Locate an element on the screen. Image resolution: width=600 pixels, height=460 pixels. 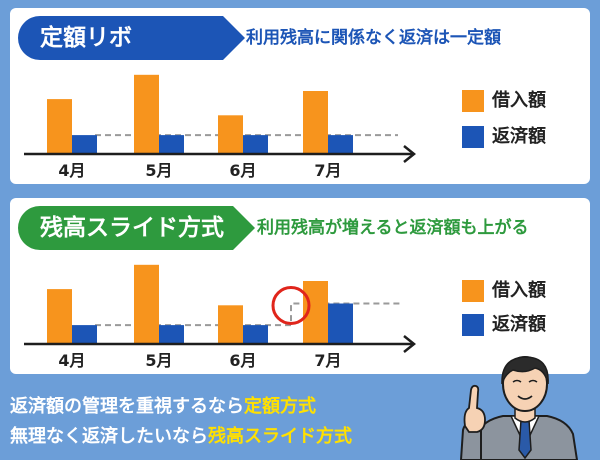
legend-repayment-swatch is located at coordinates (473, 137).